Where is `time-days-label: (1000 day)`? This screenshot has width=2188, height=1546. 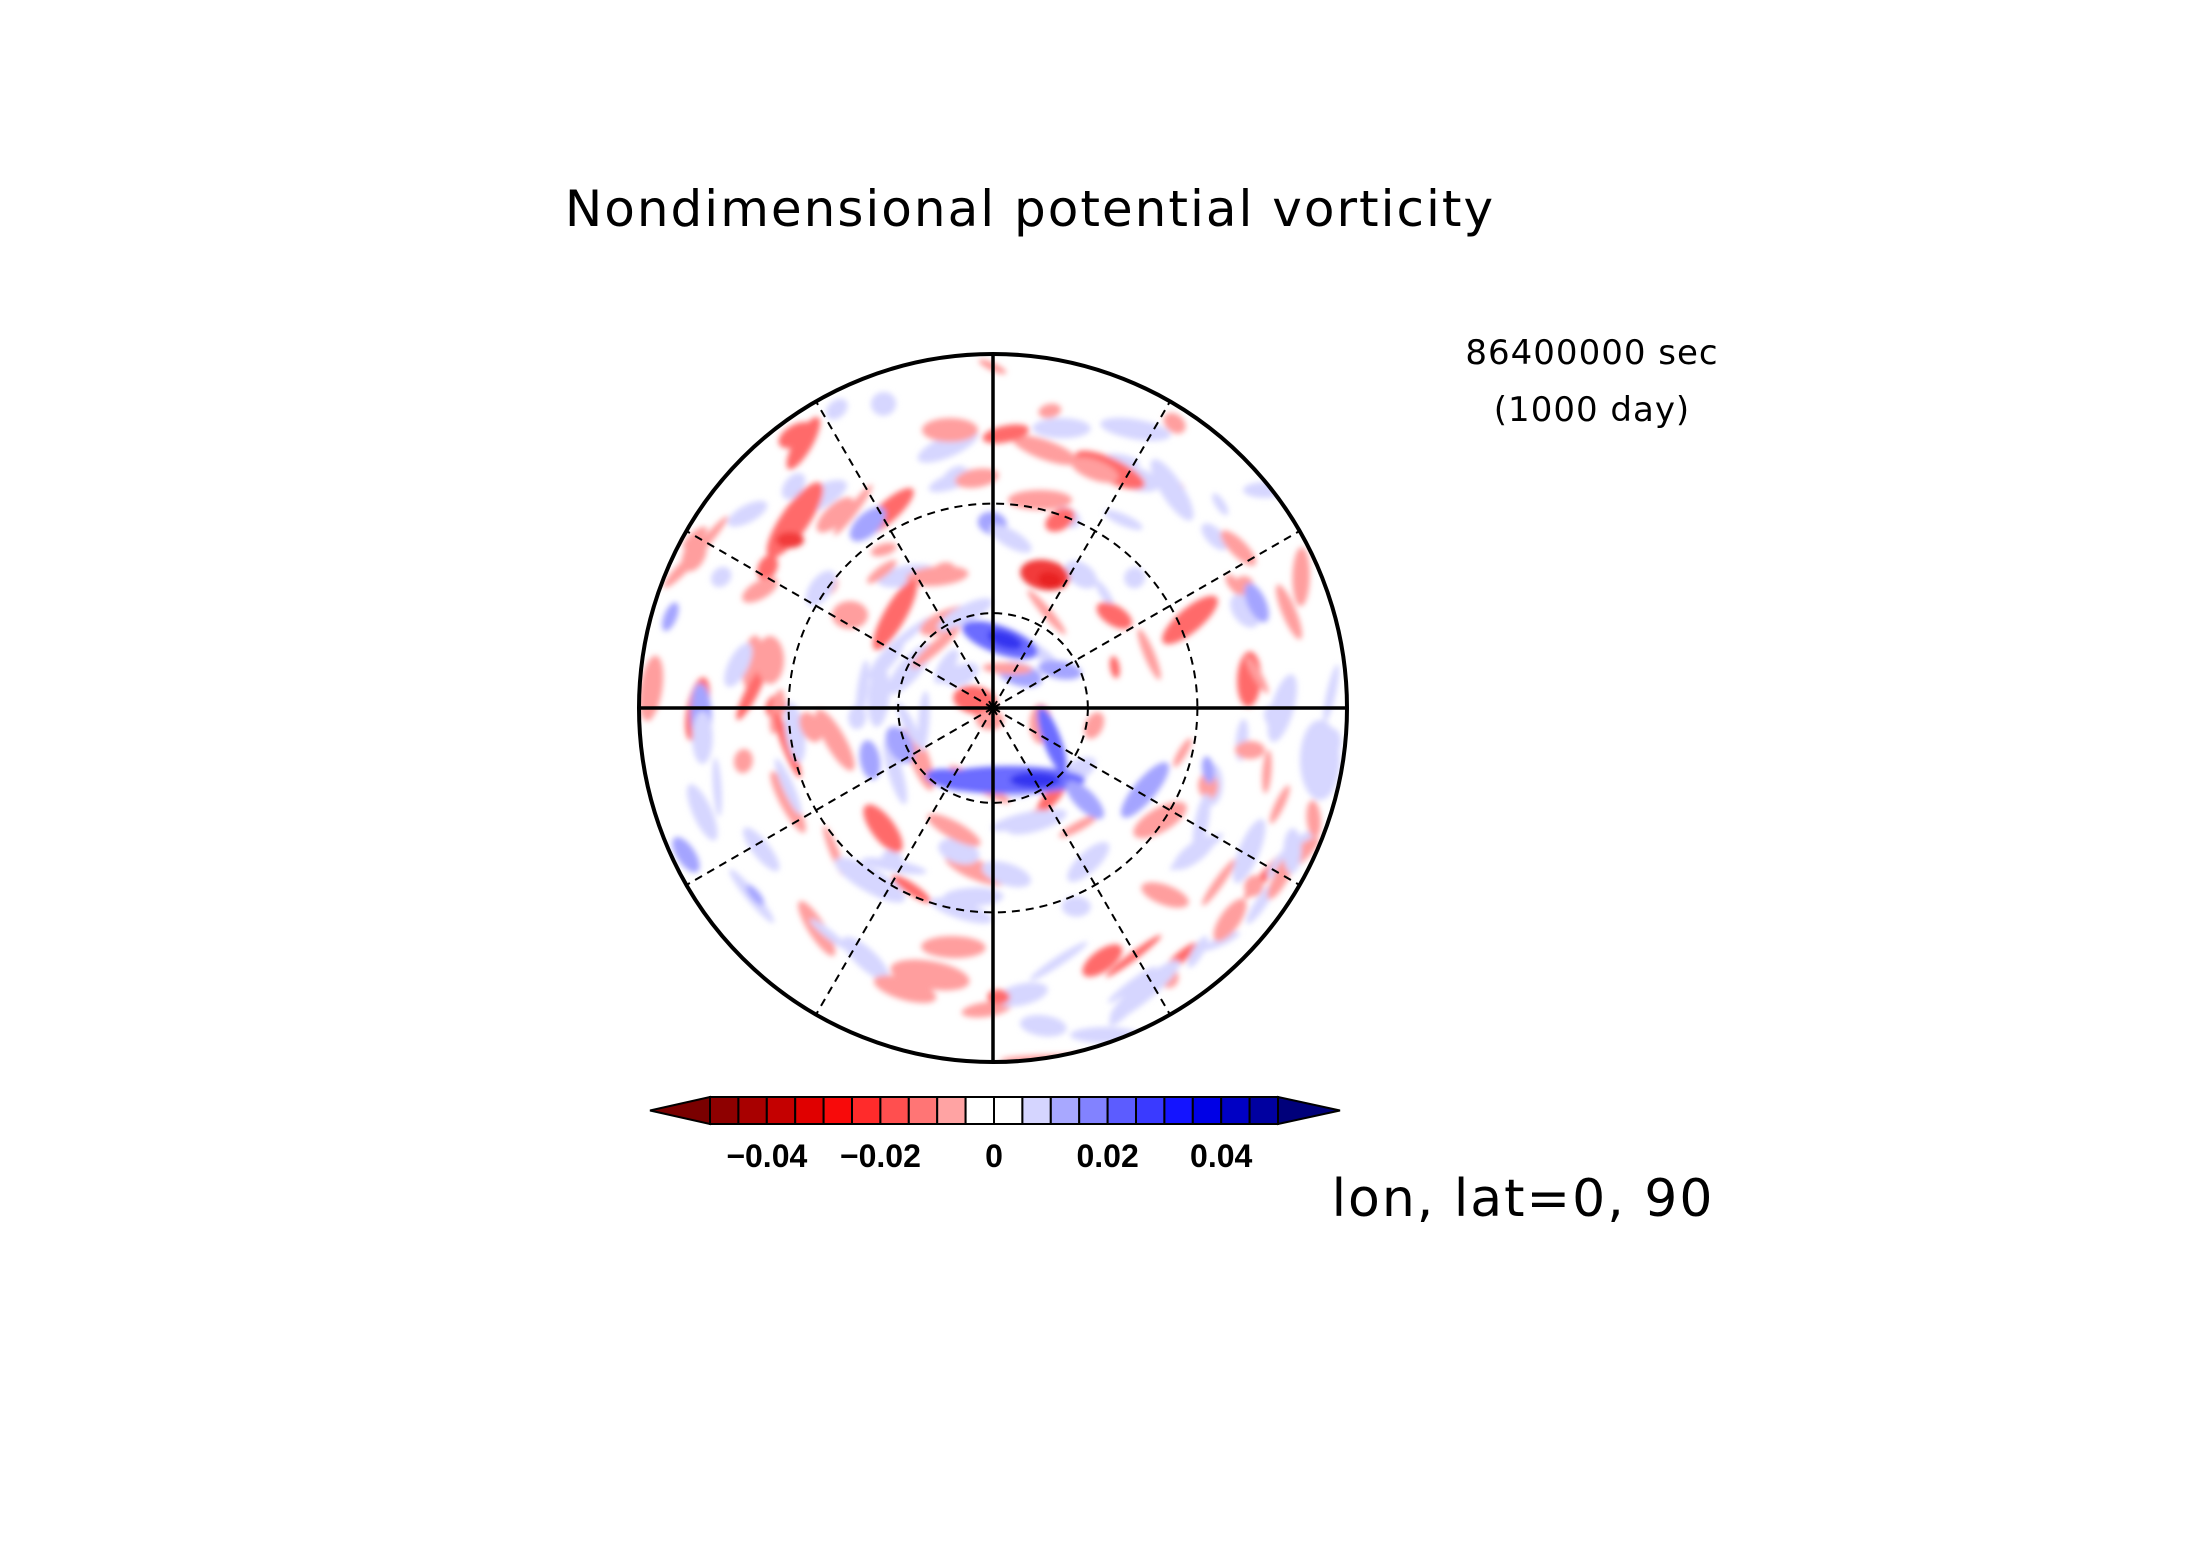 time-days-label: (1000 day) is located at coordinates (1592, 410).